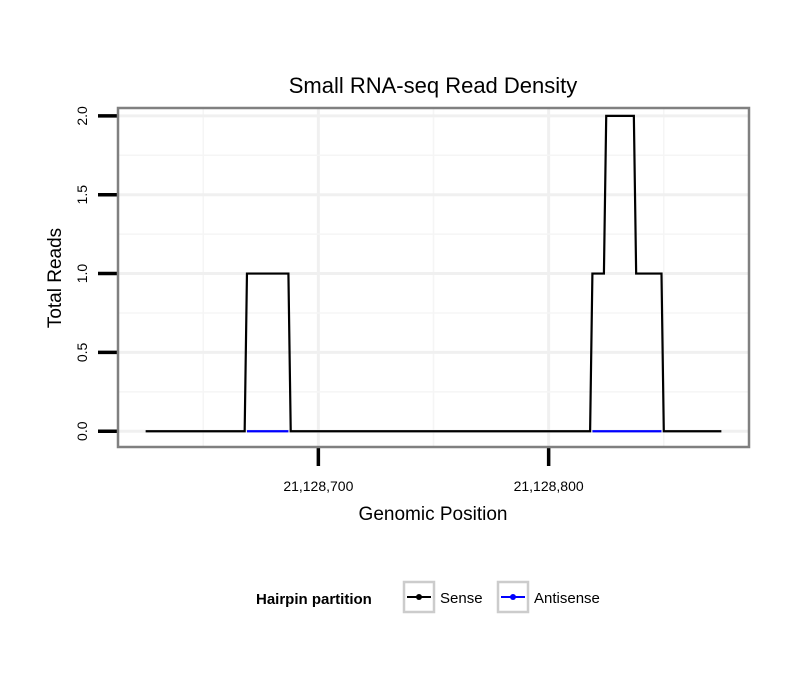  What do you see at coordinates (318, 486) in the screenshot?
I see `x-tick-label: 21,128,700` at bounding box center [318, 486].